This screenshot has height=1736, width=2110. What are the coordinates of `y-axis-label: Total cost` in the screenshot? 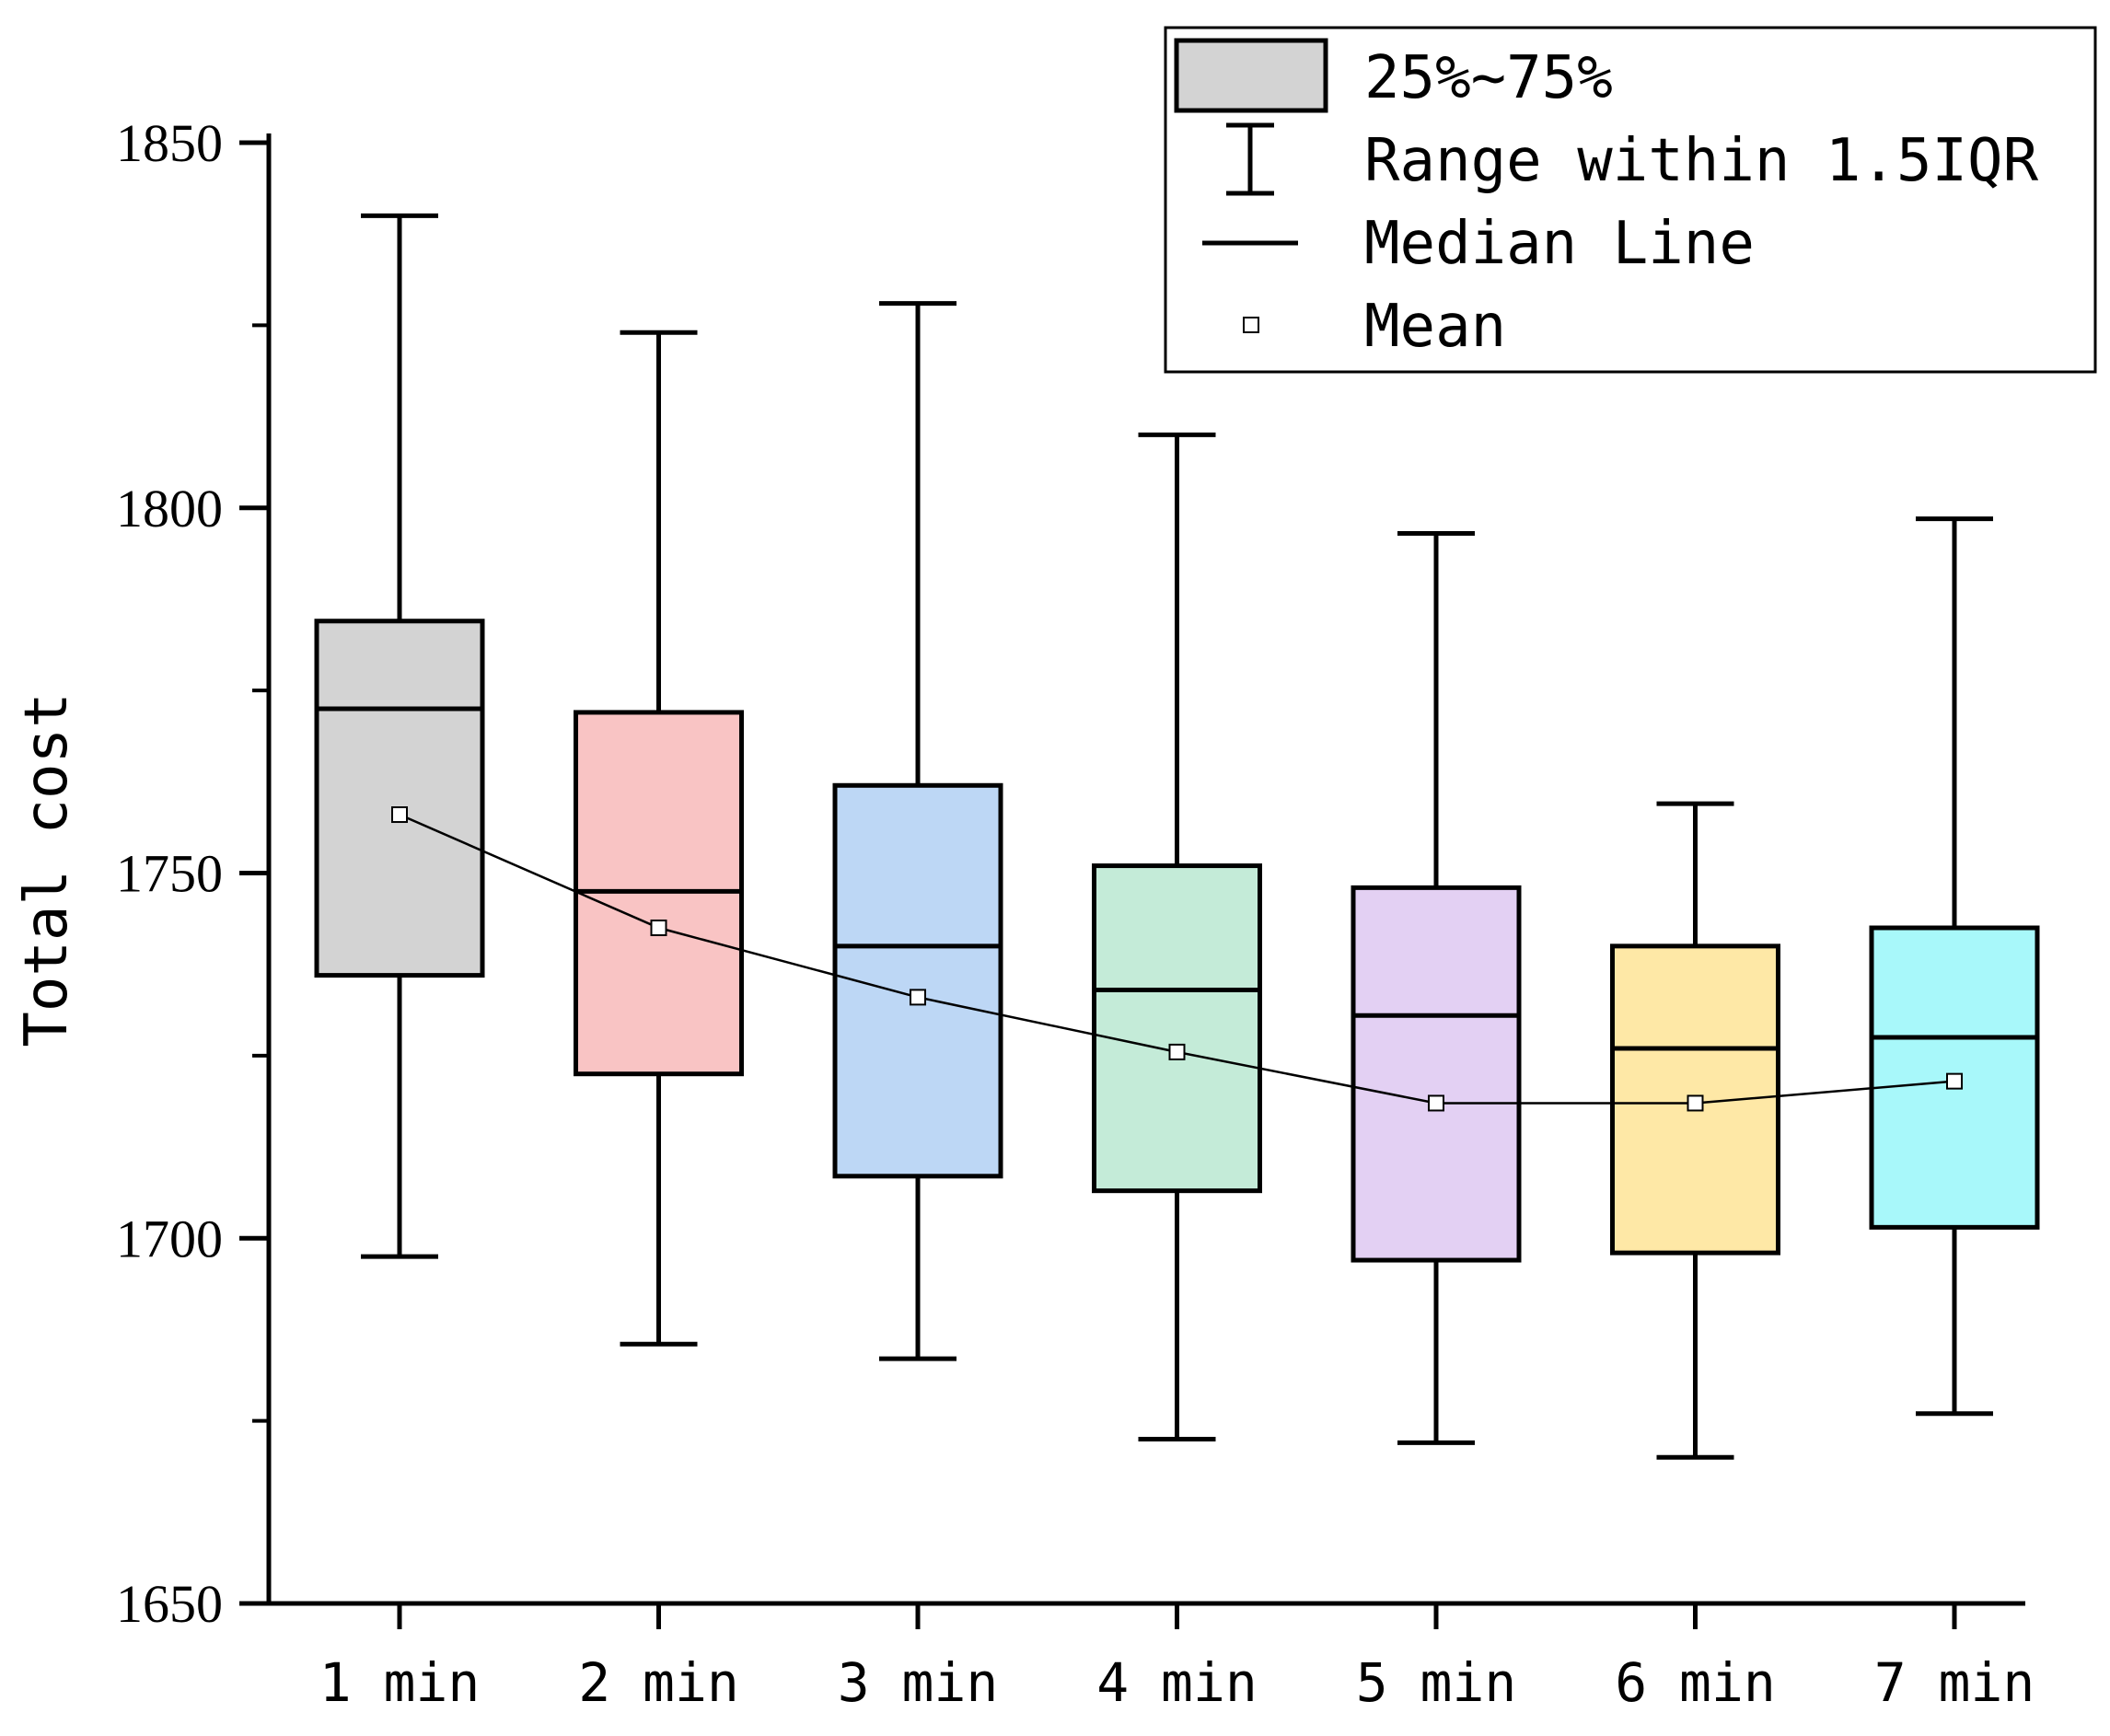 It's located at (47, 869).